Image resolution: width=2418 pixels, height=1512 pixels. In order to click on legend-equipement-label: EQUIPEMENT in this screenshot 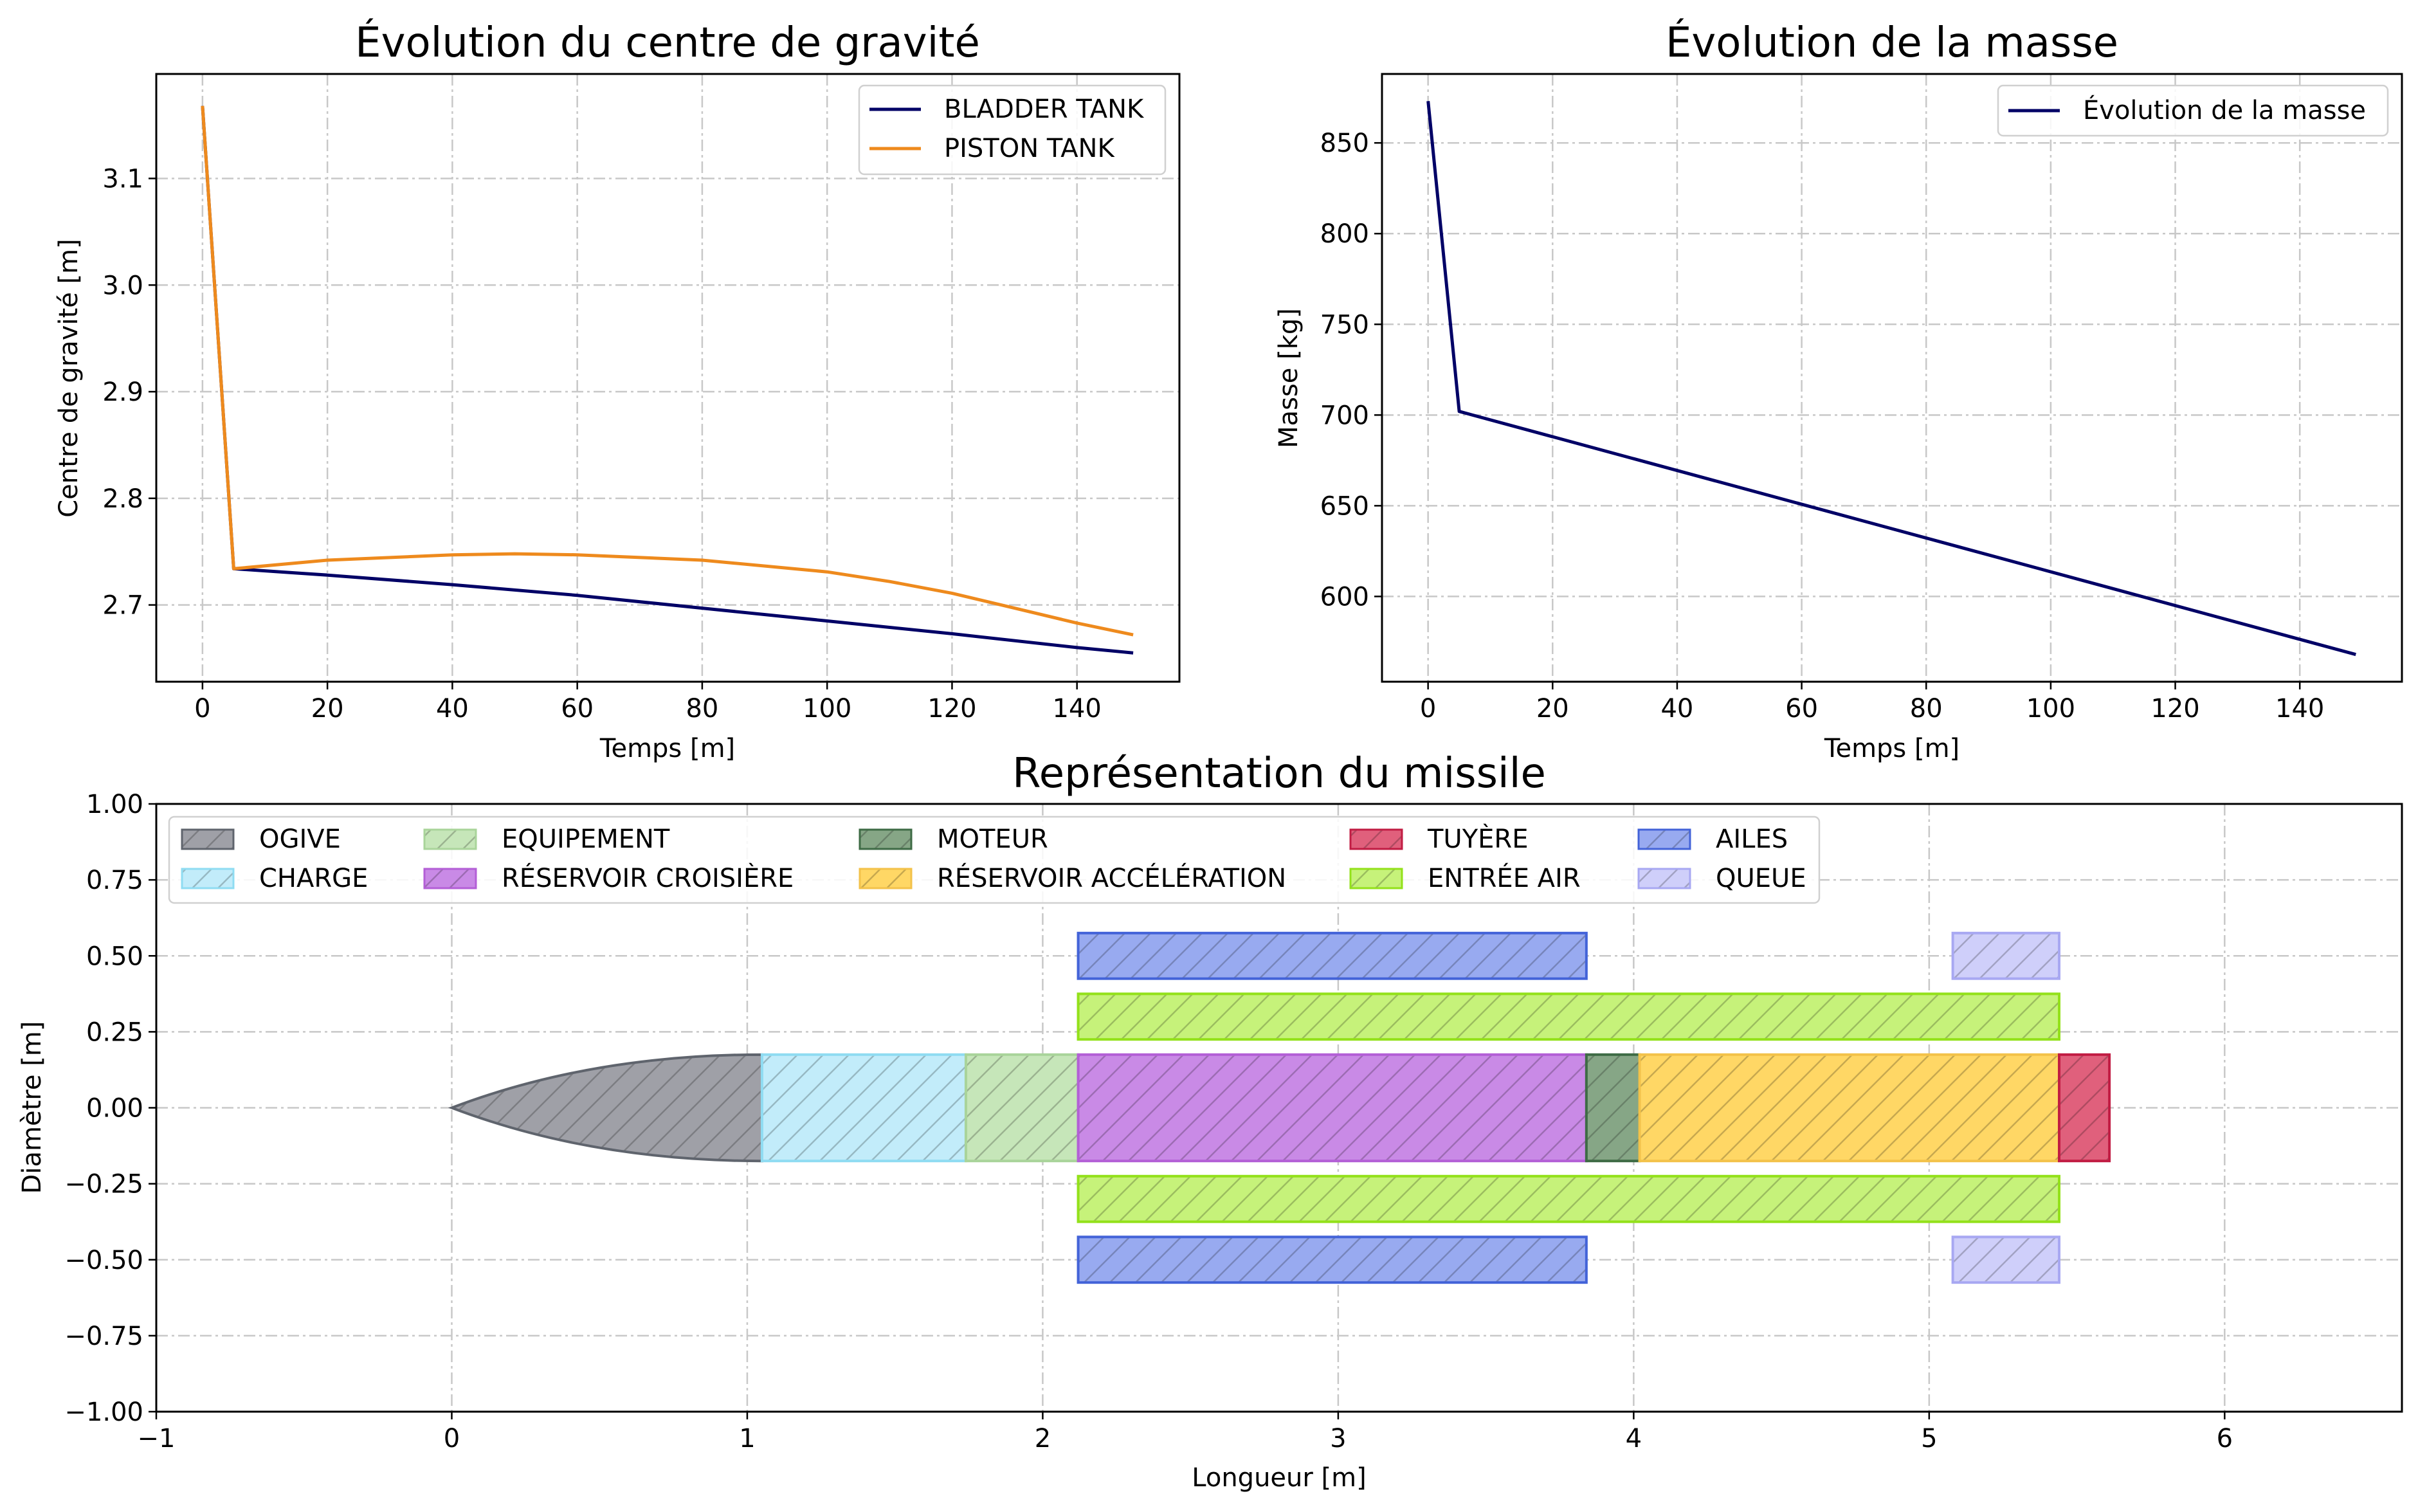, I will do `click(586, 839)`.